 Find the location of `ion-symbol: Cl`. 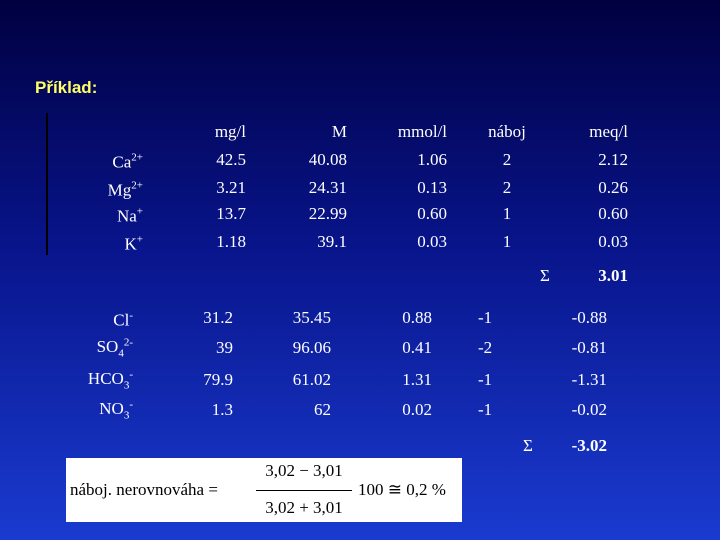

ion-symbol: Cl is located at coordinates (121, 320).